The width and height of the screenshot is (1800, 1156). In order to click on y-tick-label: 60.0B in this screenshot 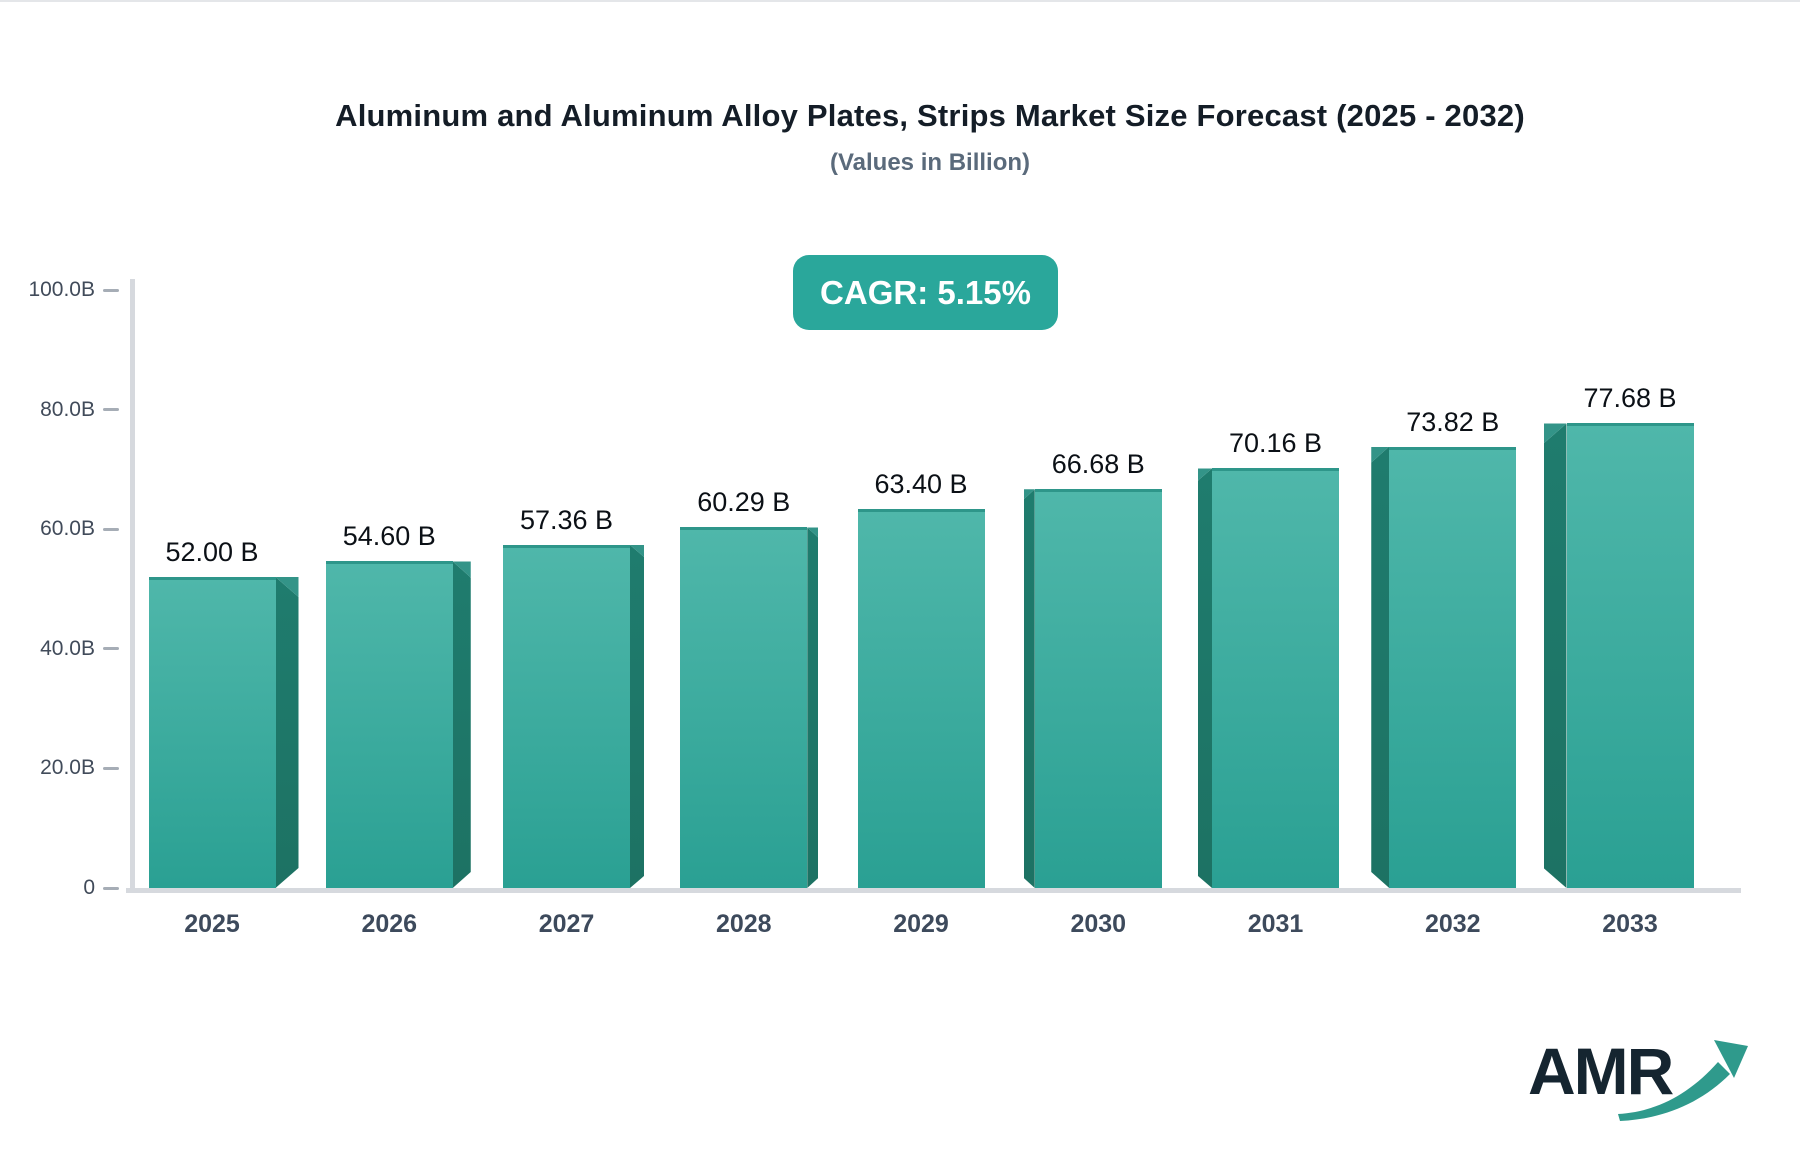, I will do `click(67, 529)`.